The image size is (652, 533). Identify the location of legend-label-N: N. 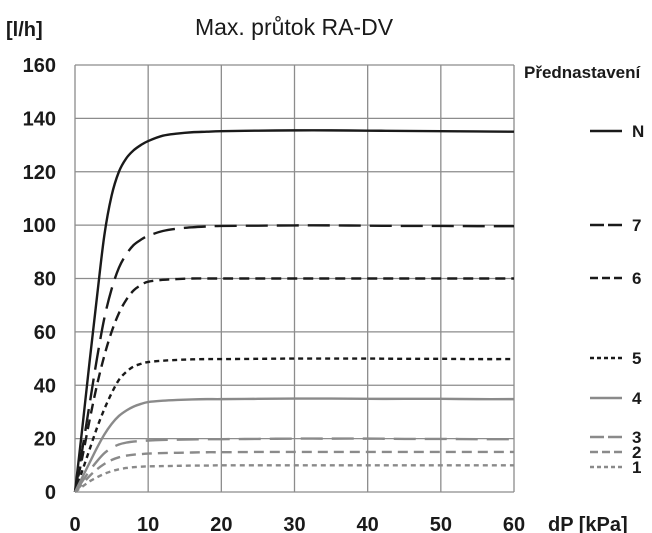
(638, 131).